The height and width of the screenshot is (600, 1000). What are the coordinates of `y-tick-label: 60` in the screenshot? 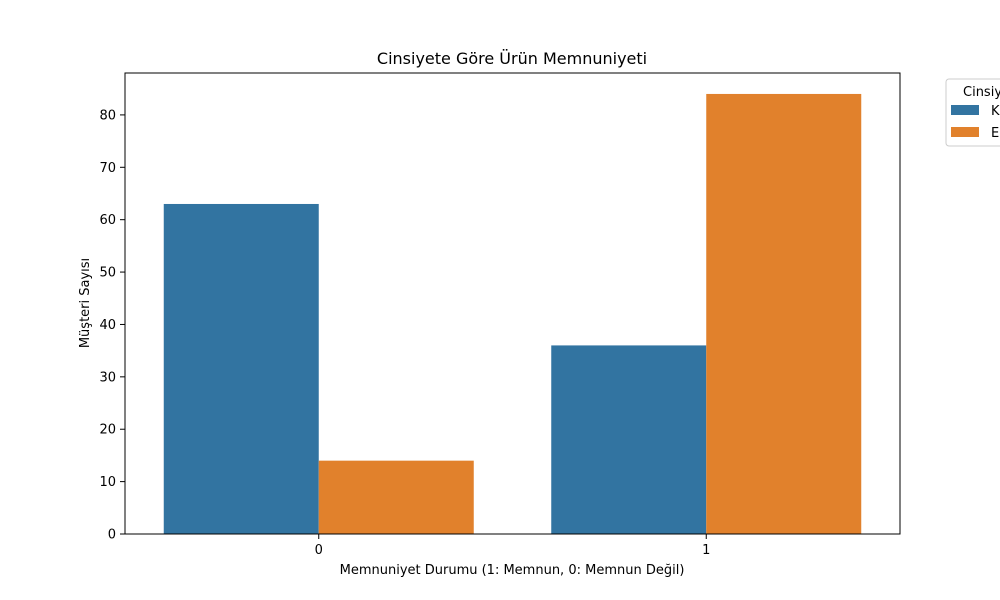 It's located at (107, 220).